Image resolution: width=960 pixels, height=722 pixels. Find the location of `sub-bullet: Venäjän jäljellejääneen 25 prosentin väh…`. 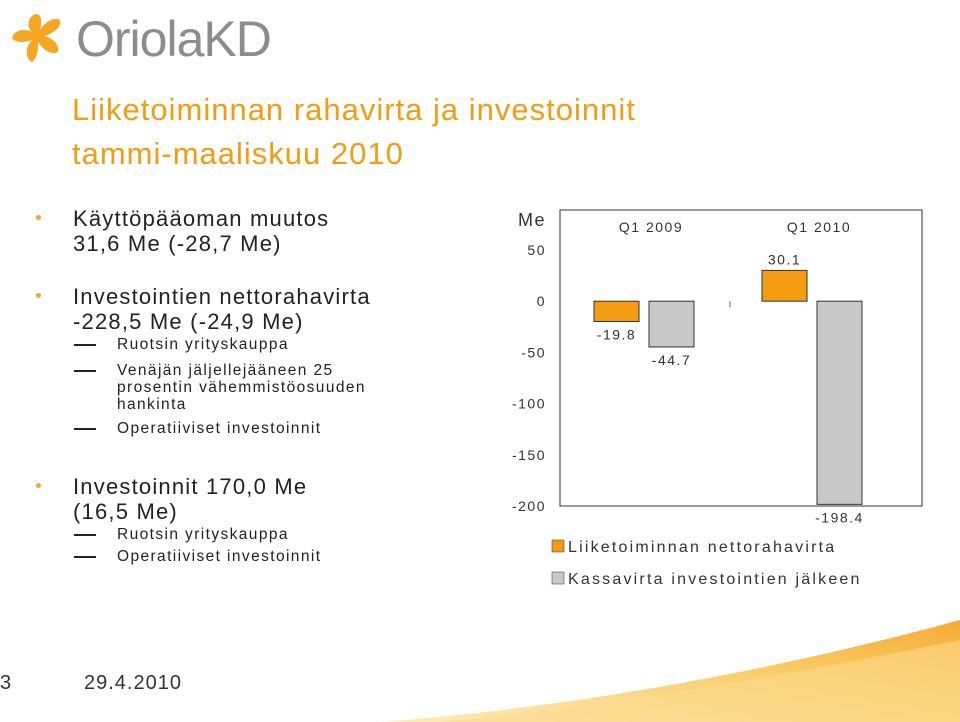

sub-bullet: Venäjän jäljellejääneen 25 prosentin väh… is located at coordinates (264, 389).